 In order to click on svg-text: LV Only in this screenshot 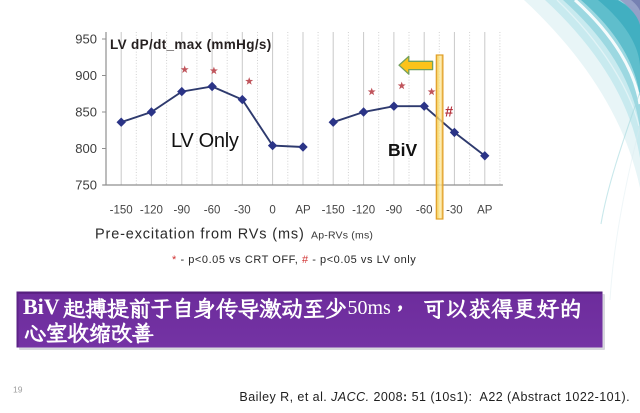, I will do `click(205, 141)`.